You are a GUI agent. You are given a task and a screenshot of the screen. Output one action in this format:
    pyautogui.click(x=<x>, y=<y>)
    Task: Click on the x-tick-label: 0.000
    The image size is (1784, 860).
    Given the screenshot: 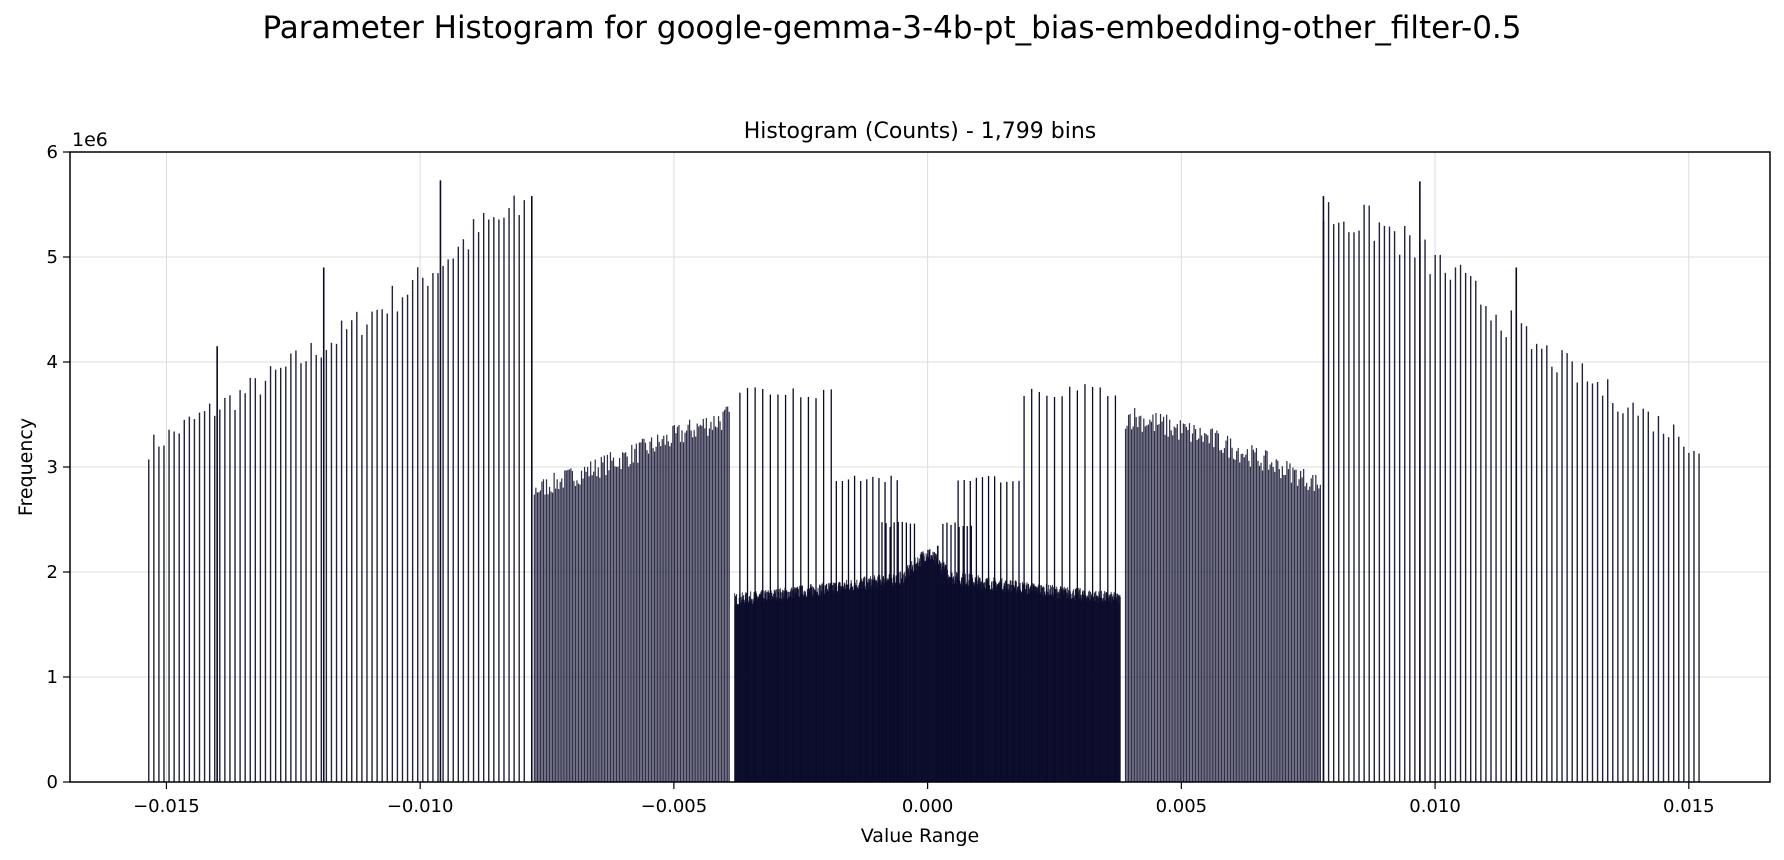 What is the action you would take?
    pyautogui.click(x=928, y=806)
    